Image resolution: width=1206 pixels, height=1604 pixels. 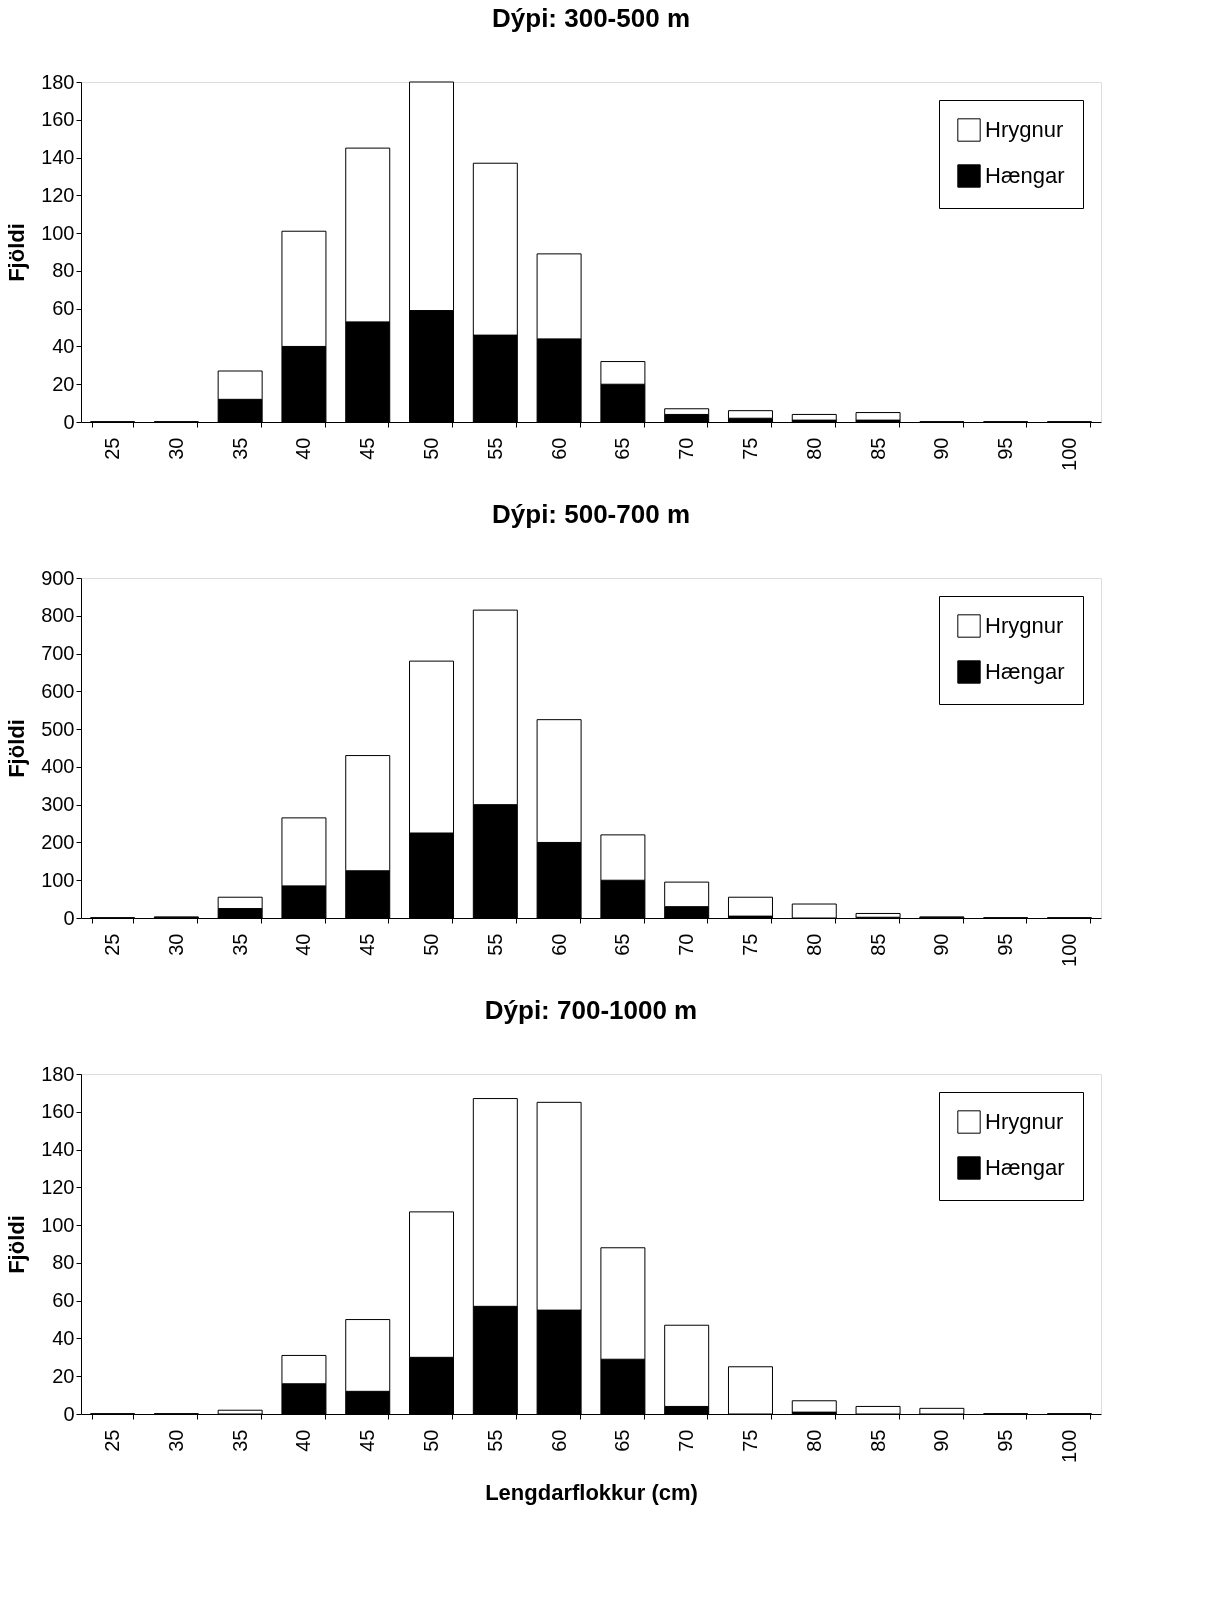 What do you see at coordinates (58, 728) in the screenshot?
I see `y-tick-label: 500` at bounding box center [58, 728].